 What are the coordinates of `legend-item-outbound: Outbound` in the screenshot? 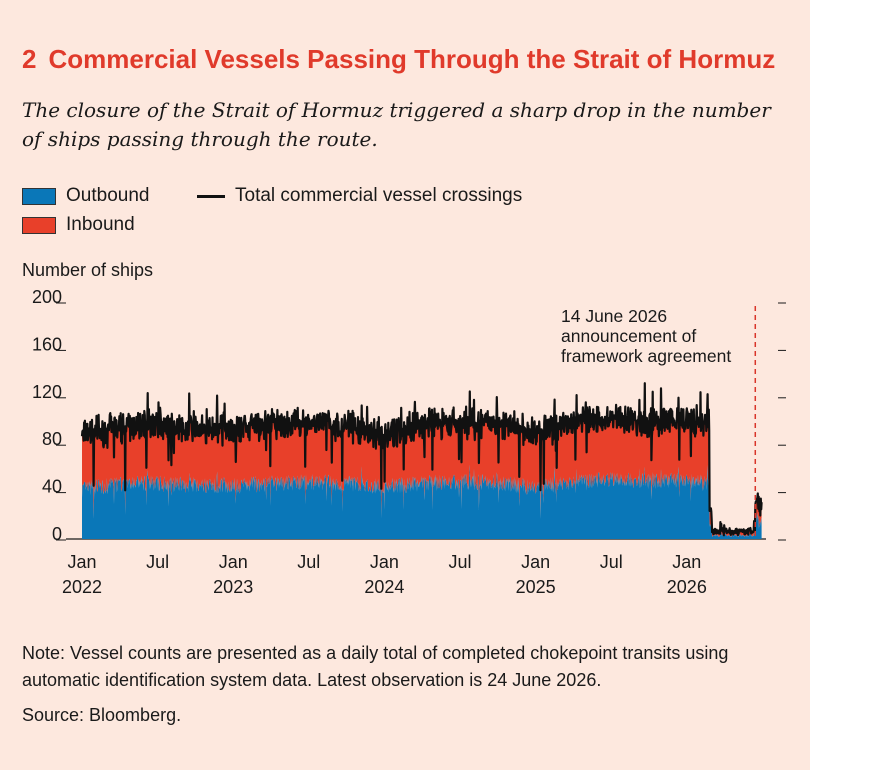 It's located at (85, 196).